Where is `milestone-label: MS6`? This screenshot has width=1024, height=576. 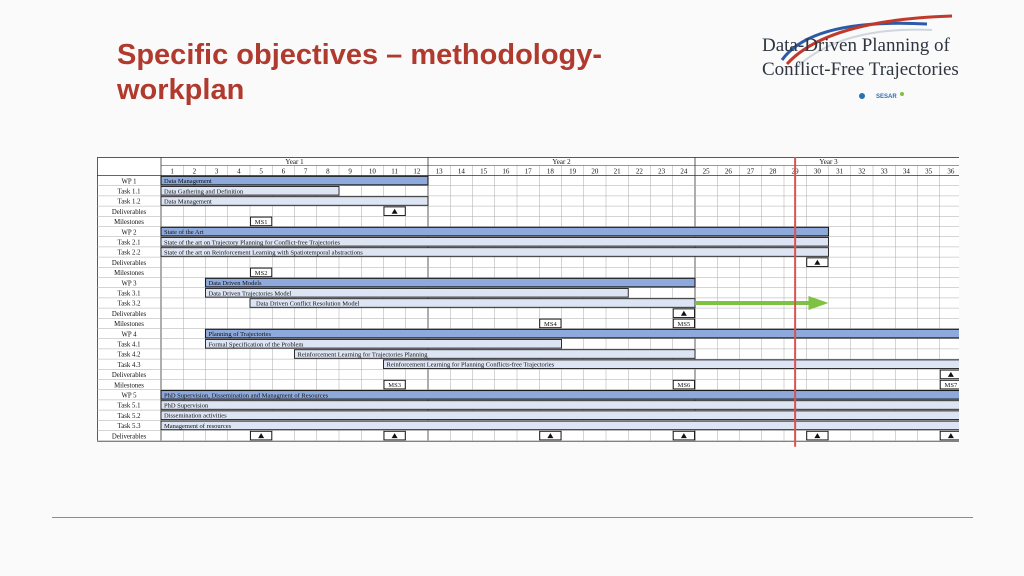 milestone-label: MS6 is located at coordinates (684, 385).